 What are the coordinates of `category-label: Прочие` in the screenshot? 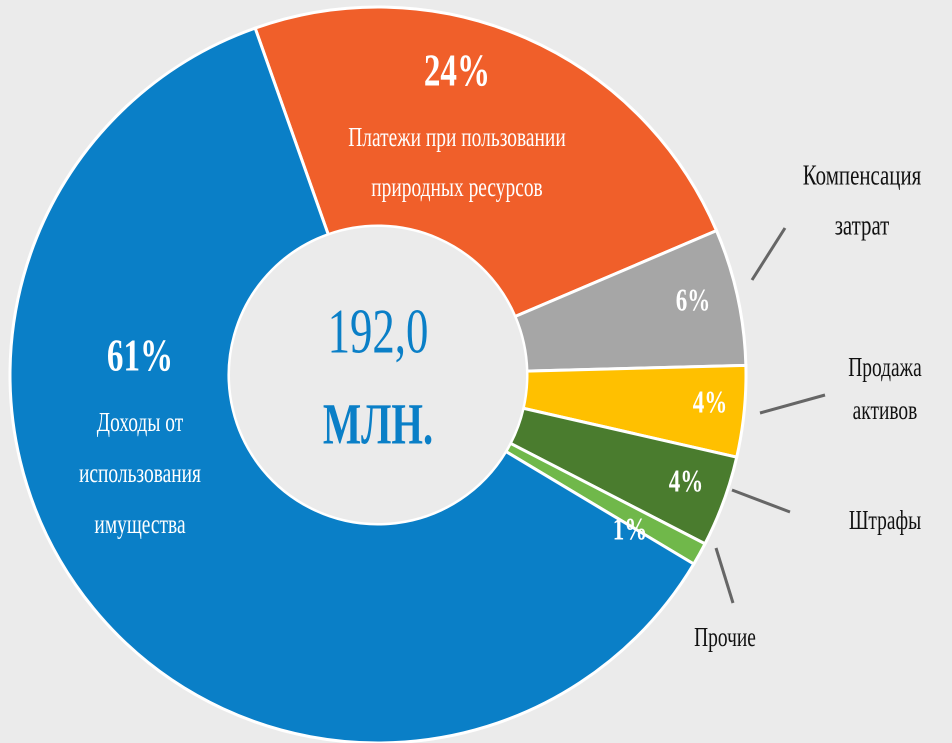 It's located at (725, 638).